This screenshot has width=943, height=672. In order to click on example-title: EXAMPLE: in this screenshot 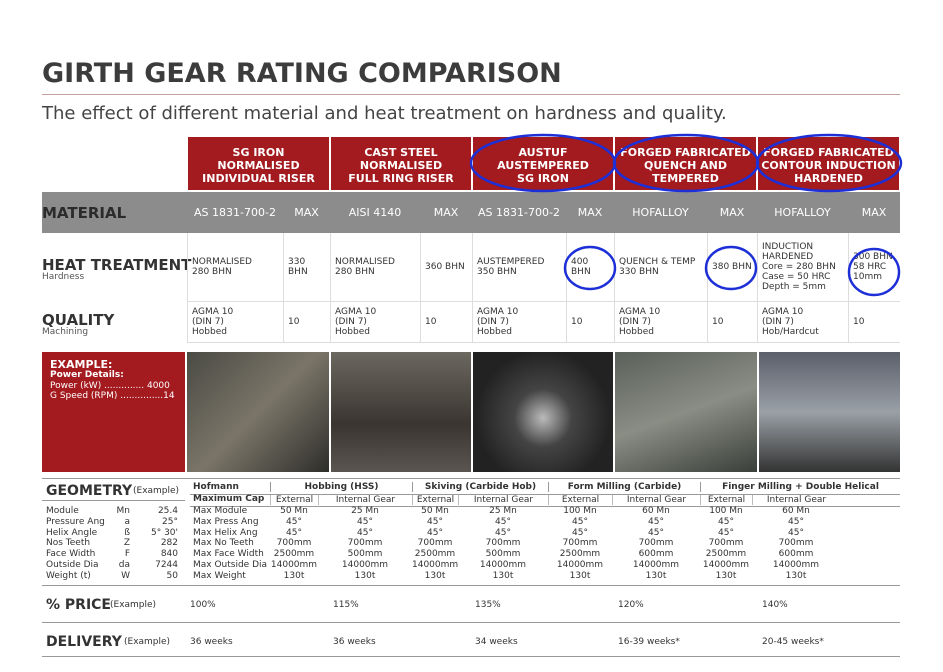, I will do `click(81, 364)`.